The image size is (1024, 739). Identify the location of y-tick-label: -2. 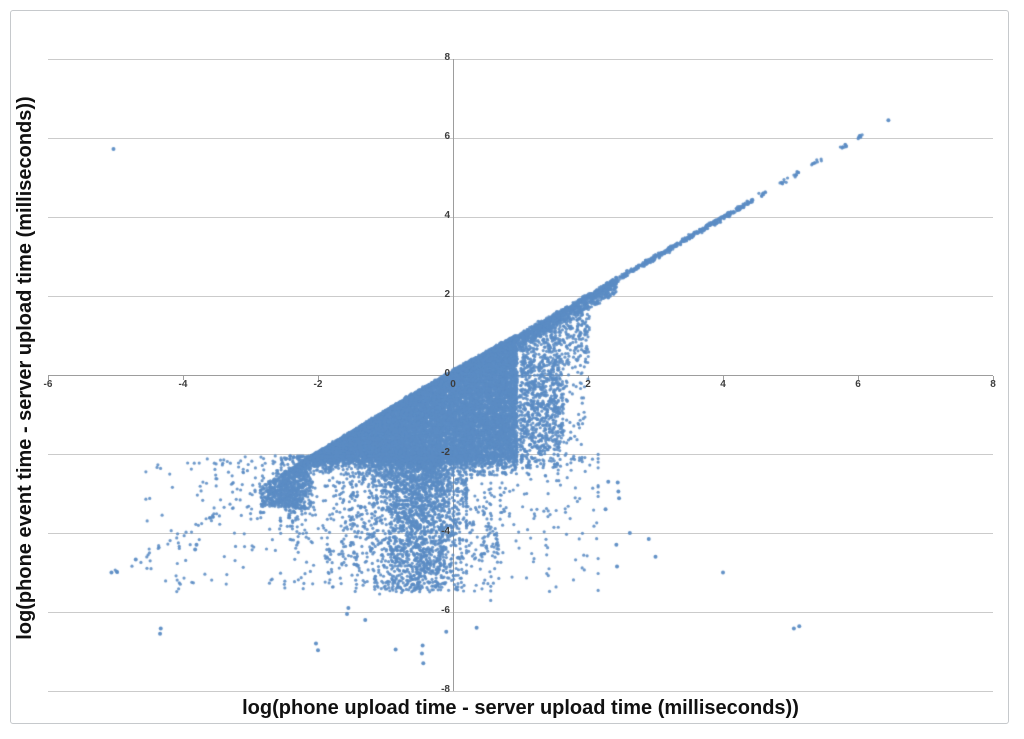
(445, 452).